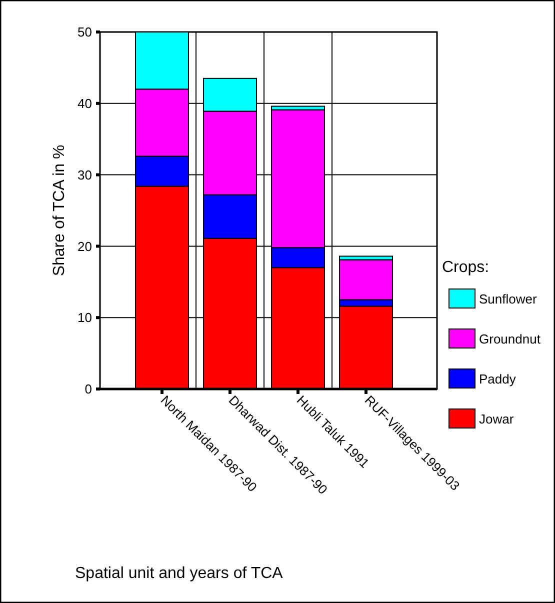 The image size is (555, 603). I want to click on legend-label: Sunflower, so click(508, 299).